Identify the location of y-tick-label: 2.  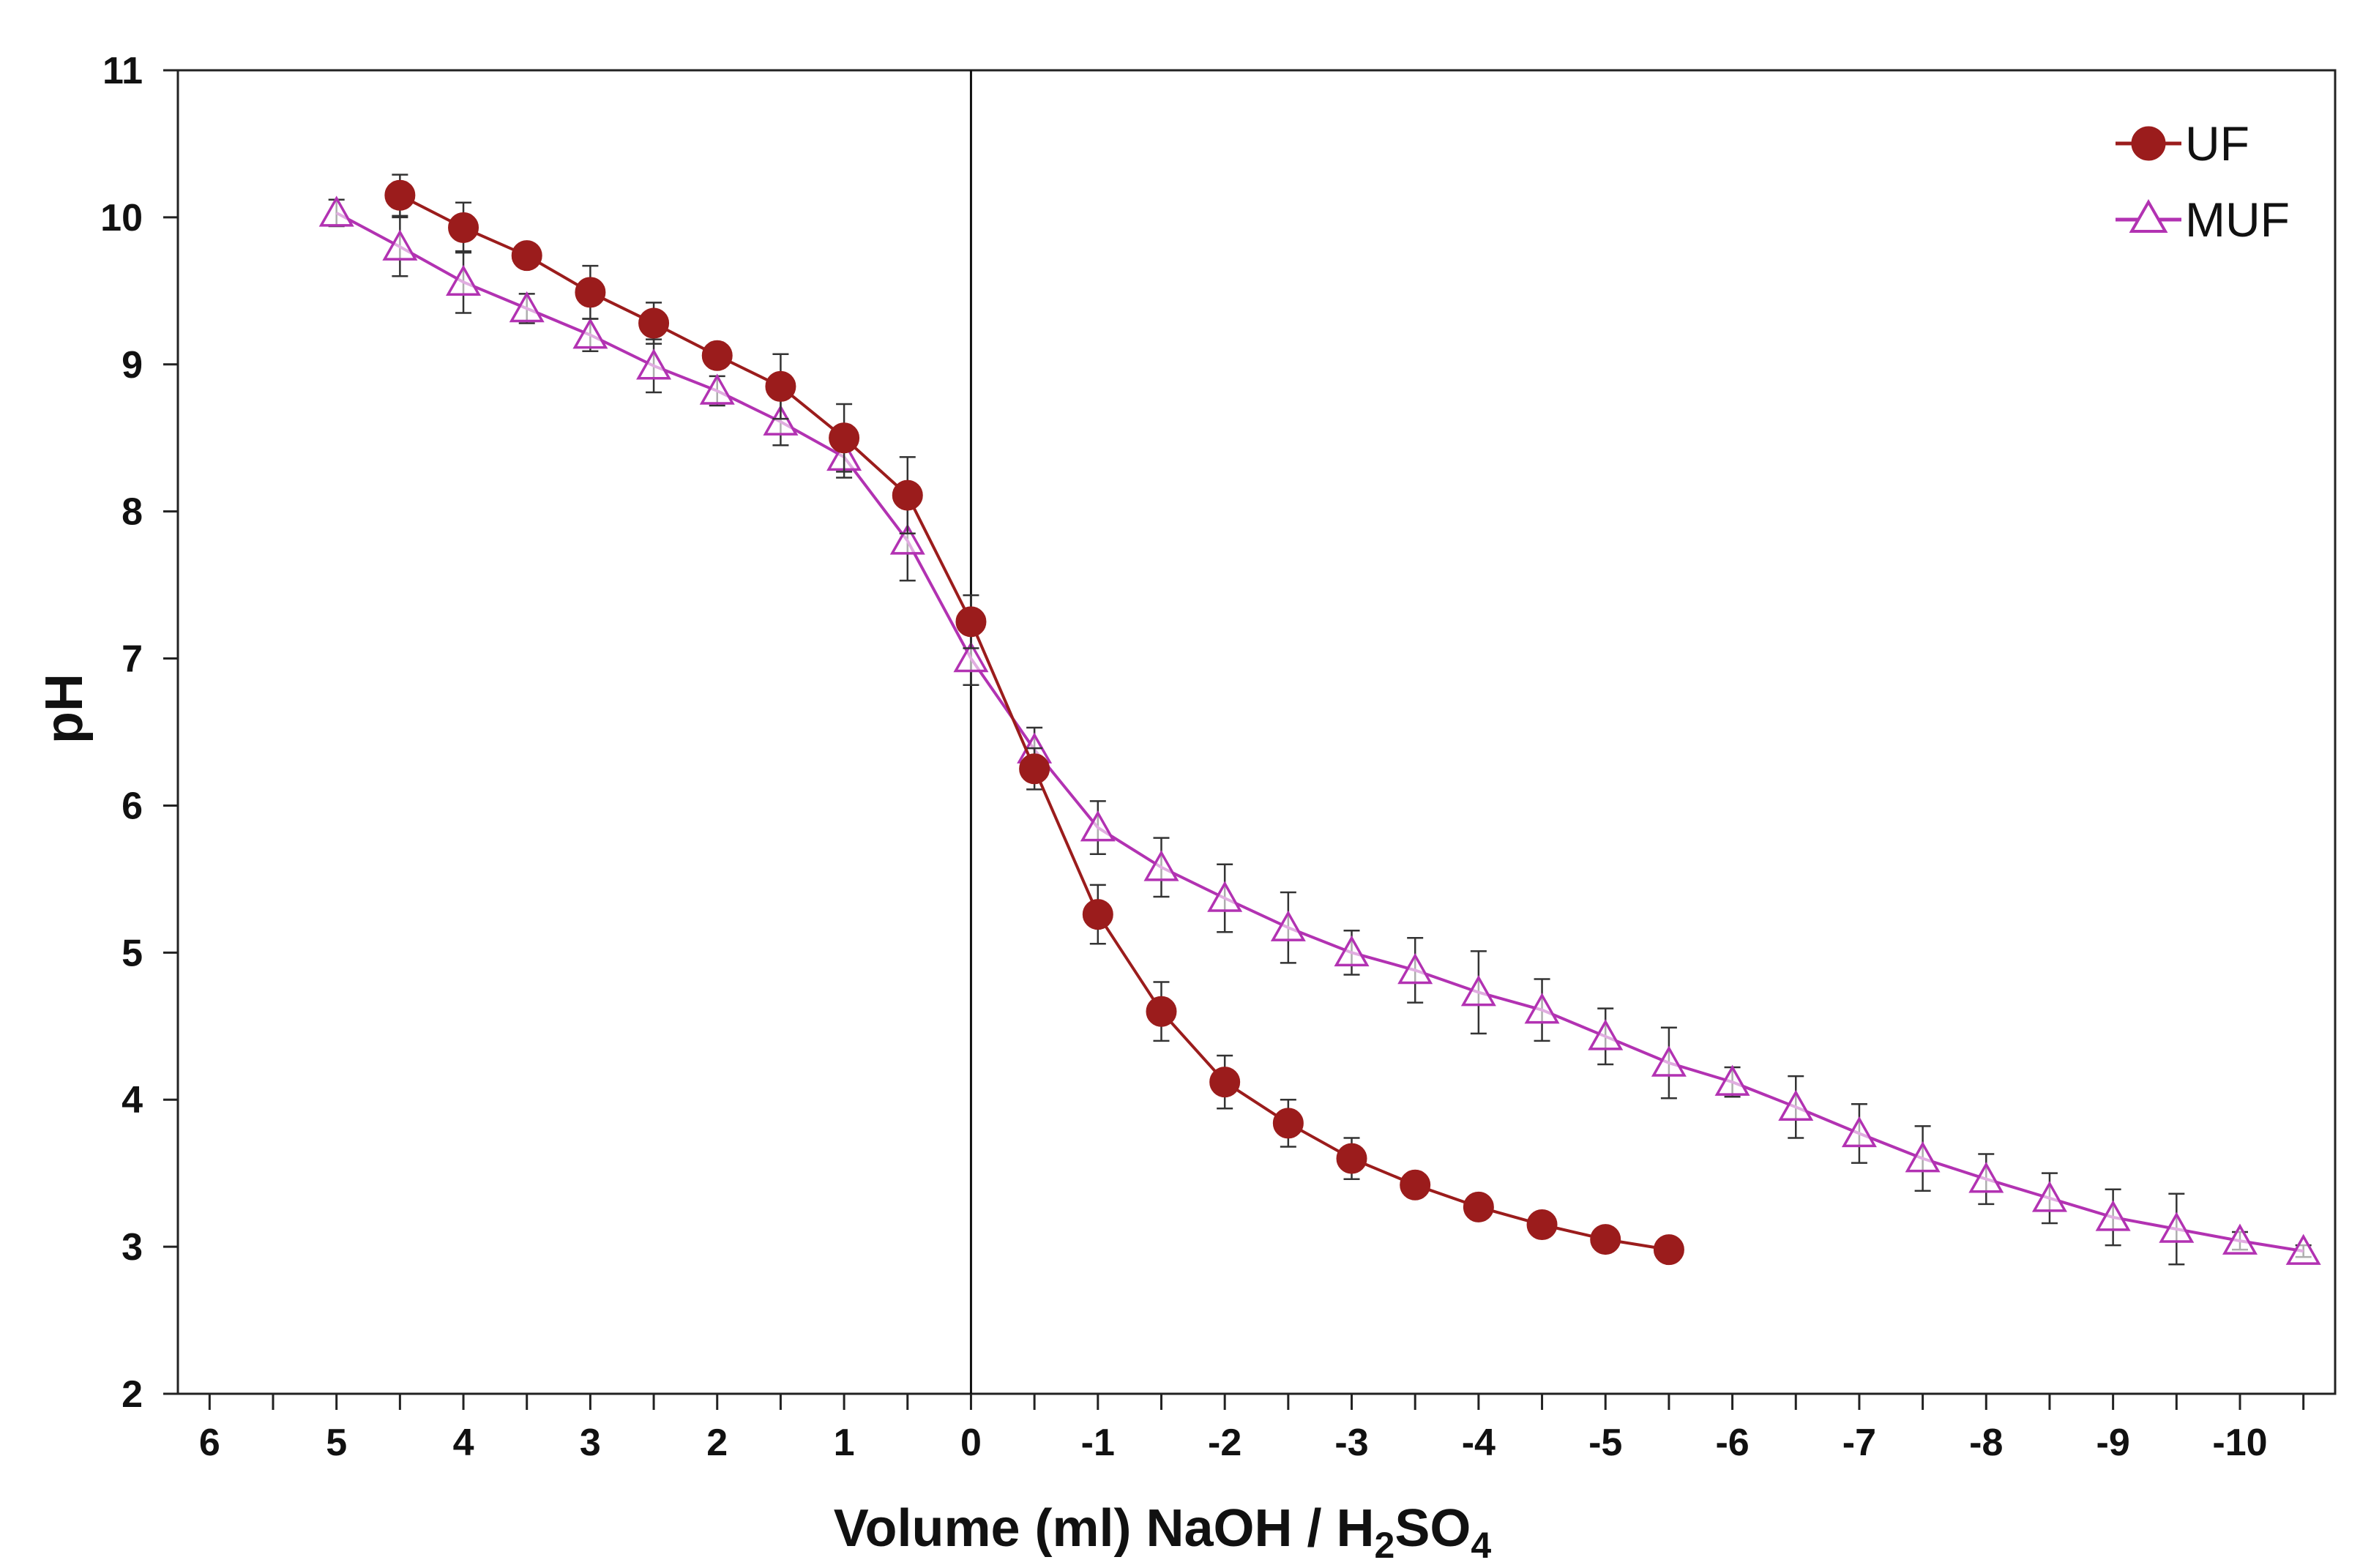
(132, 1394).